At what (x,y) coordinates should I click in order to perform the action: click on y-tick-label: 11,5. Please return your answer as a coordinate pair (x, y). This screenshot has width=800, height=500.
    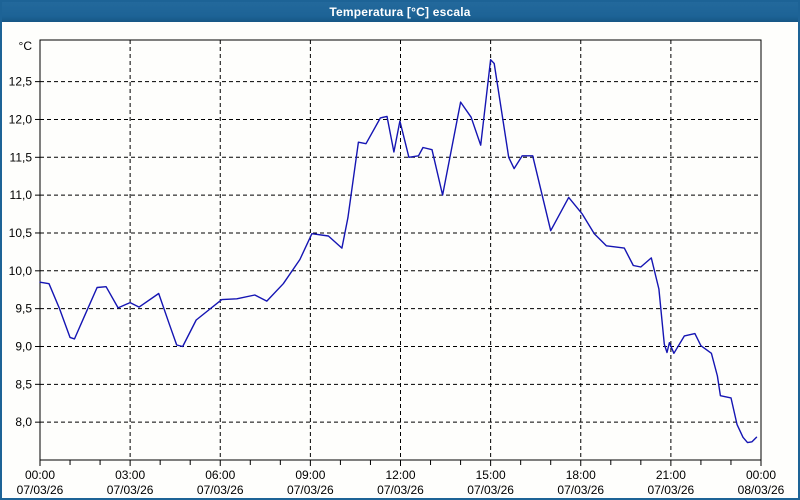
    Looking at the image, I should click on (21, 157).